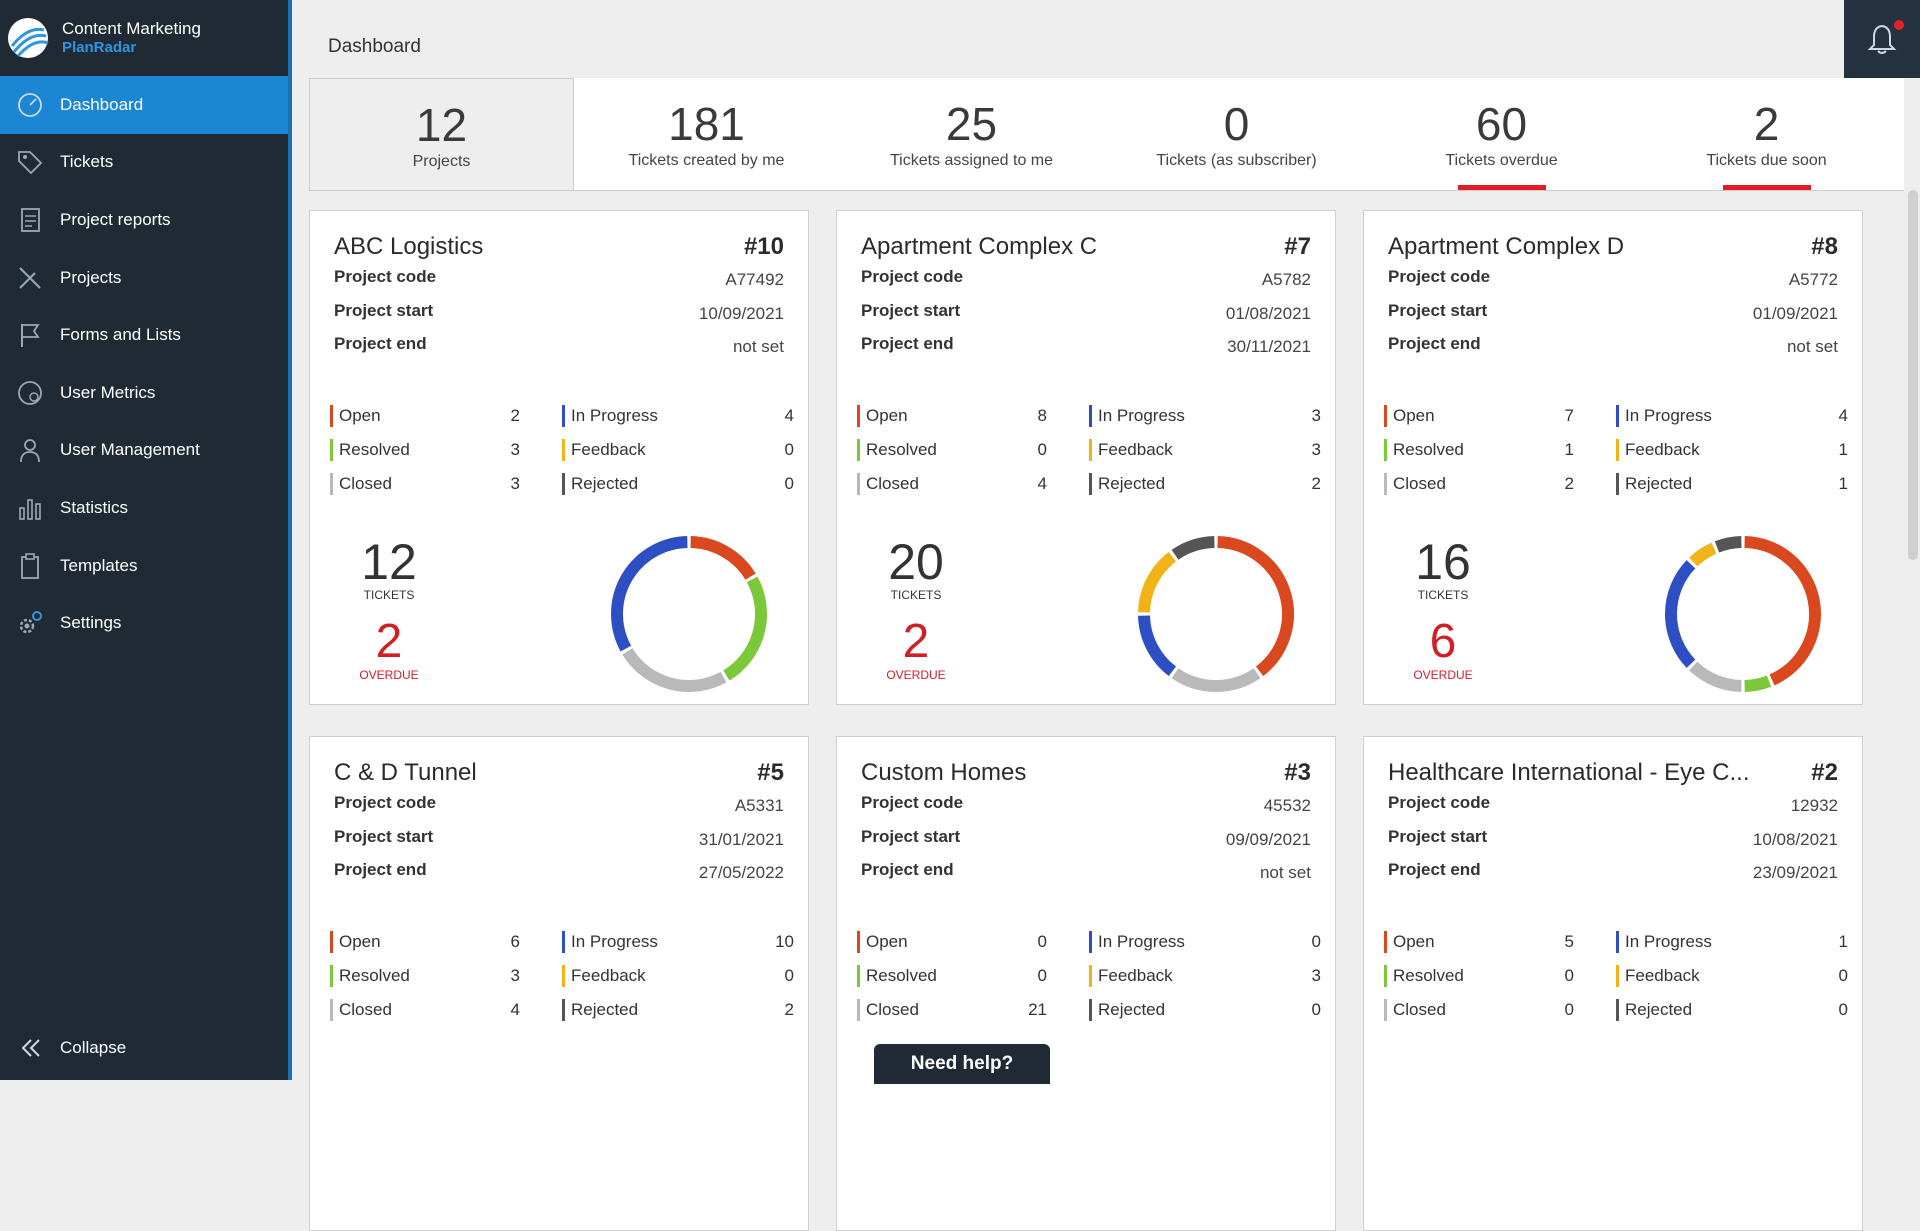 The width and height of the screenshot is (1920, 1231). Describe the element at coordinates (952, 416) in the screenshot. I see `status-open: Open 8` at that location.